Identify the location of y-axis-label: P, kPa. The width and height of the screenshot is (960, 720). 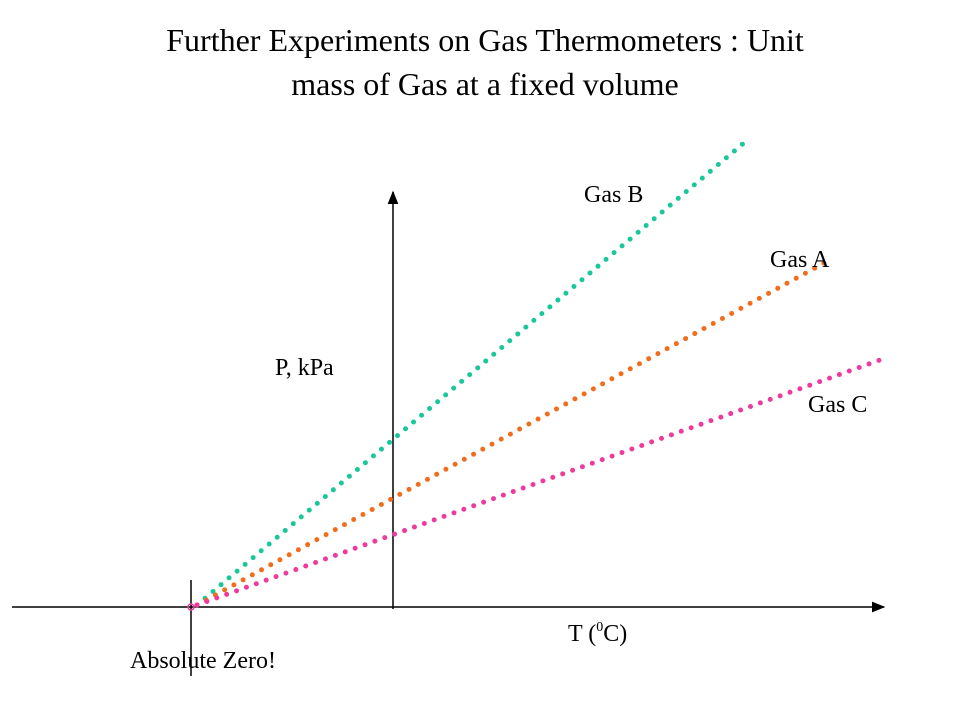
(304, 368).